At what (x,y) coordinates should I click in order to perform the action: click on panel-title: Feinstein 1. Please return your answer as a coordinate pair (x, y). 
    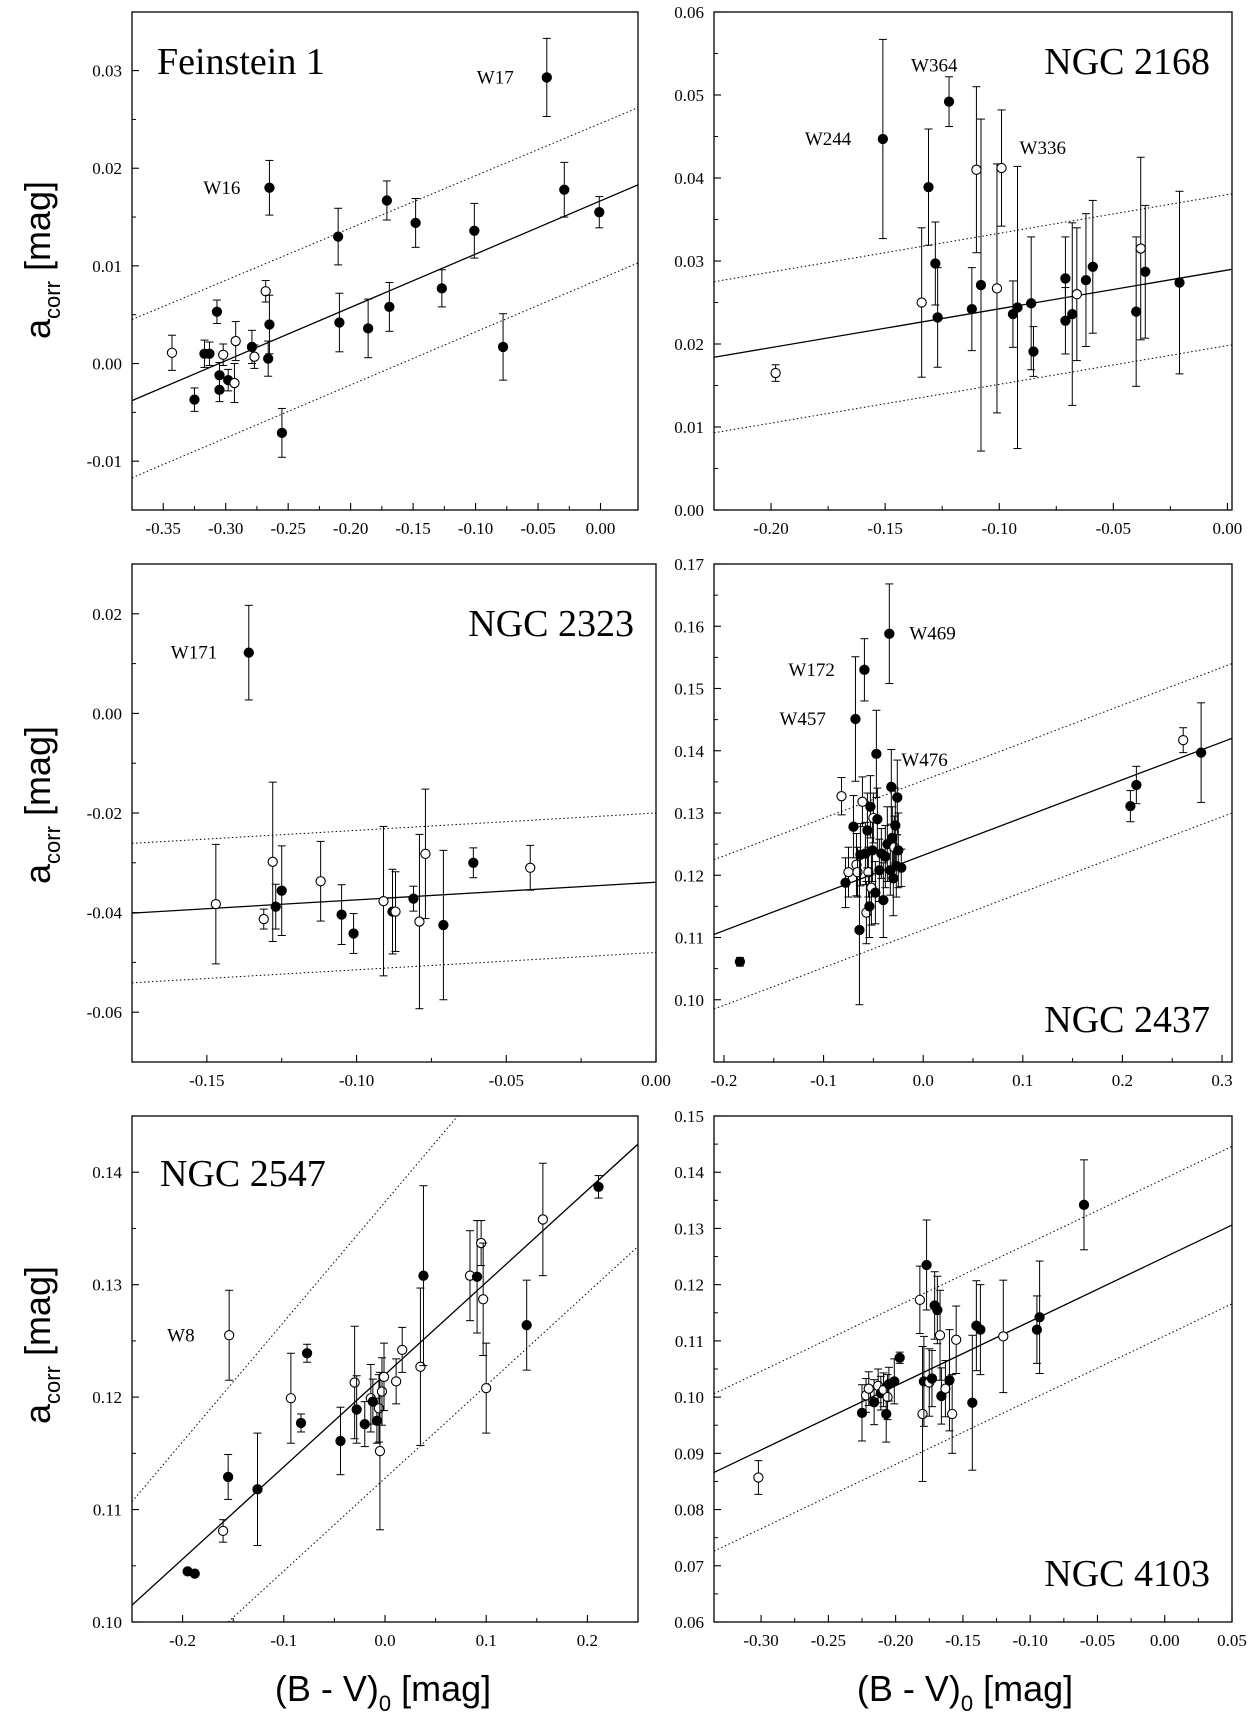
    Looking at the image, I should click on (241, 62).